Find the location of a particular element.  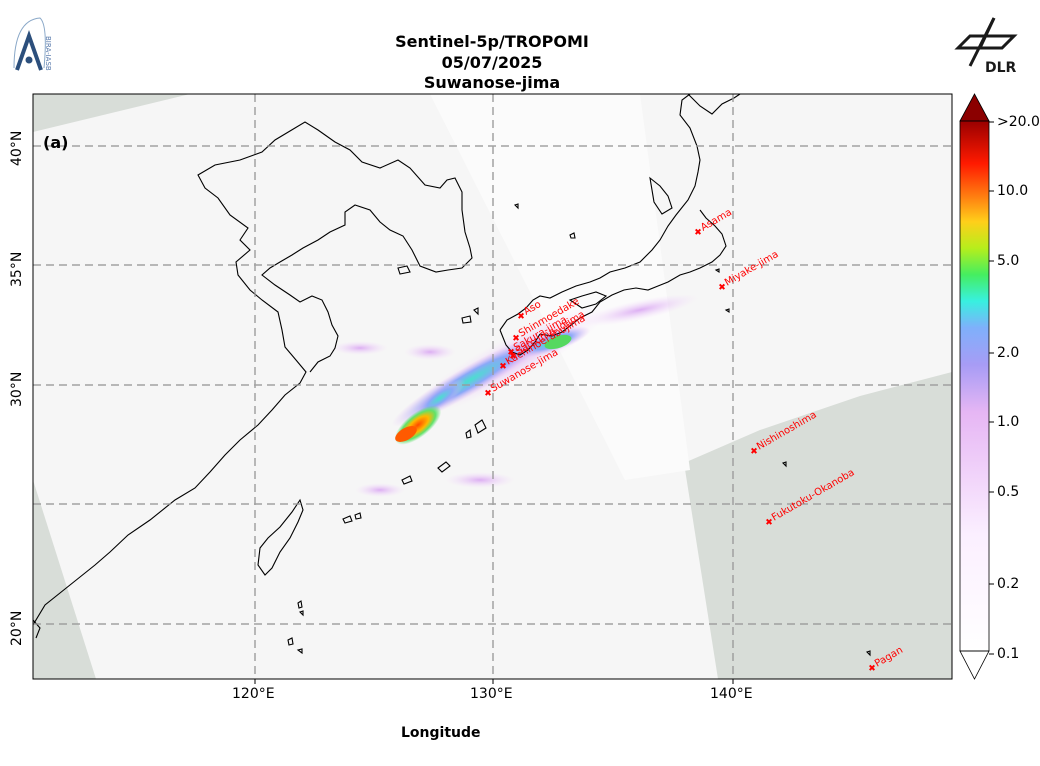

bira-iasb-logo-text: BIRA-IASB is located at coordinates (48, 53).